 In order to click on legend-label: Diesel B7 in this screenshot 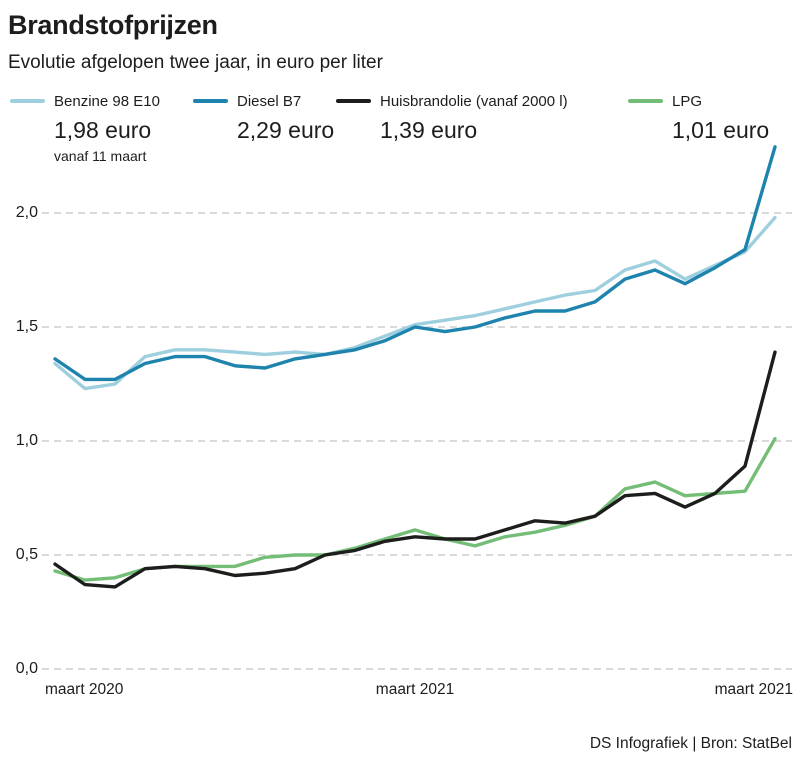, I will do `click(269, 101)`.